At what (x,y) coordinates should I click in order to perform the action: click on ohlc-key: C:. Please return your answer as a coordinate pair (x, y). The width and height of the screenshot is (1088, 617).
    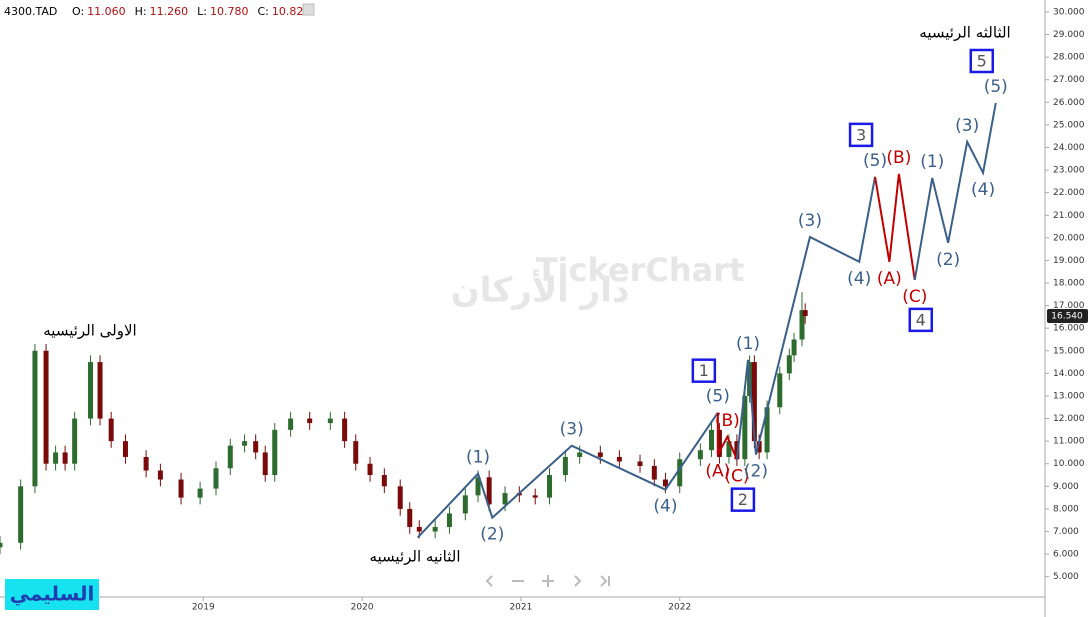
    Looking at the image, I should click on (263, 11).